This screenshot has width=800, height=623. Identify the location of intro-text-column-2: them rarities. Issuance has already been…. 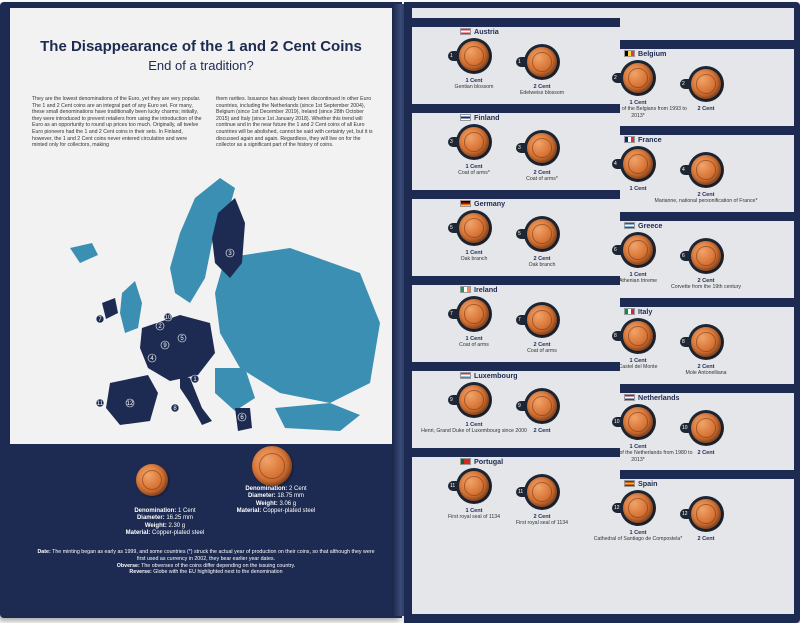
(294, 122).